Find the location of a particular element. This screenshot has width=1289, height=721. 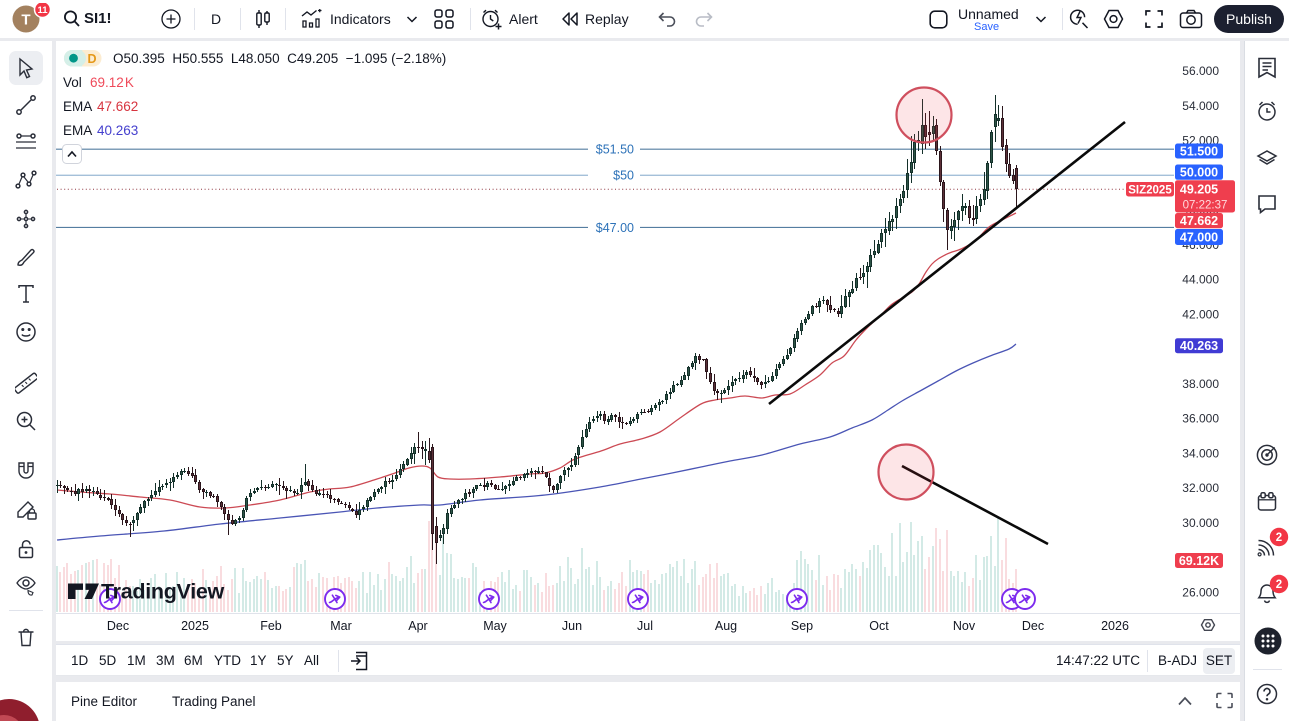

svg-text: 32.000 is located at coordinates (1200, 488).